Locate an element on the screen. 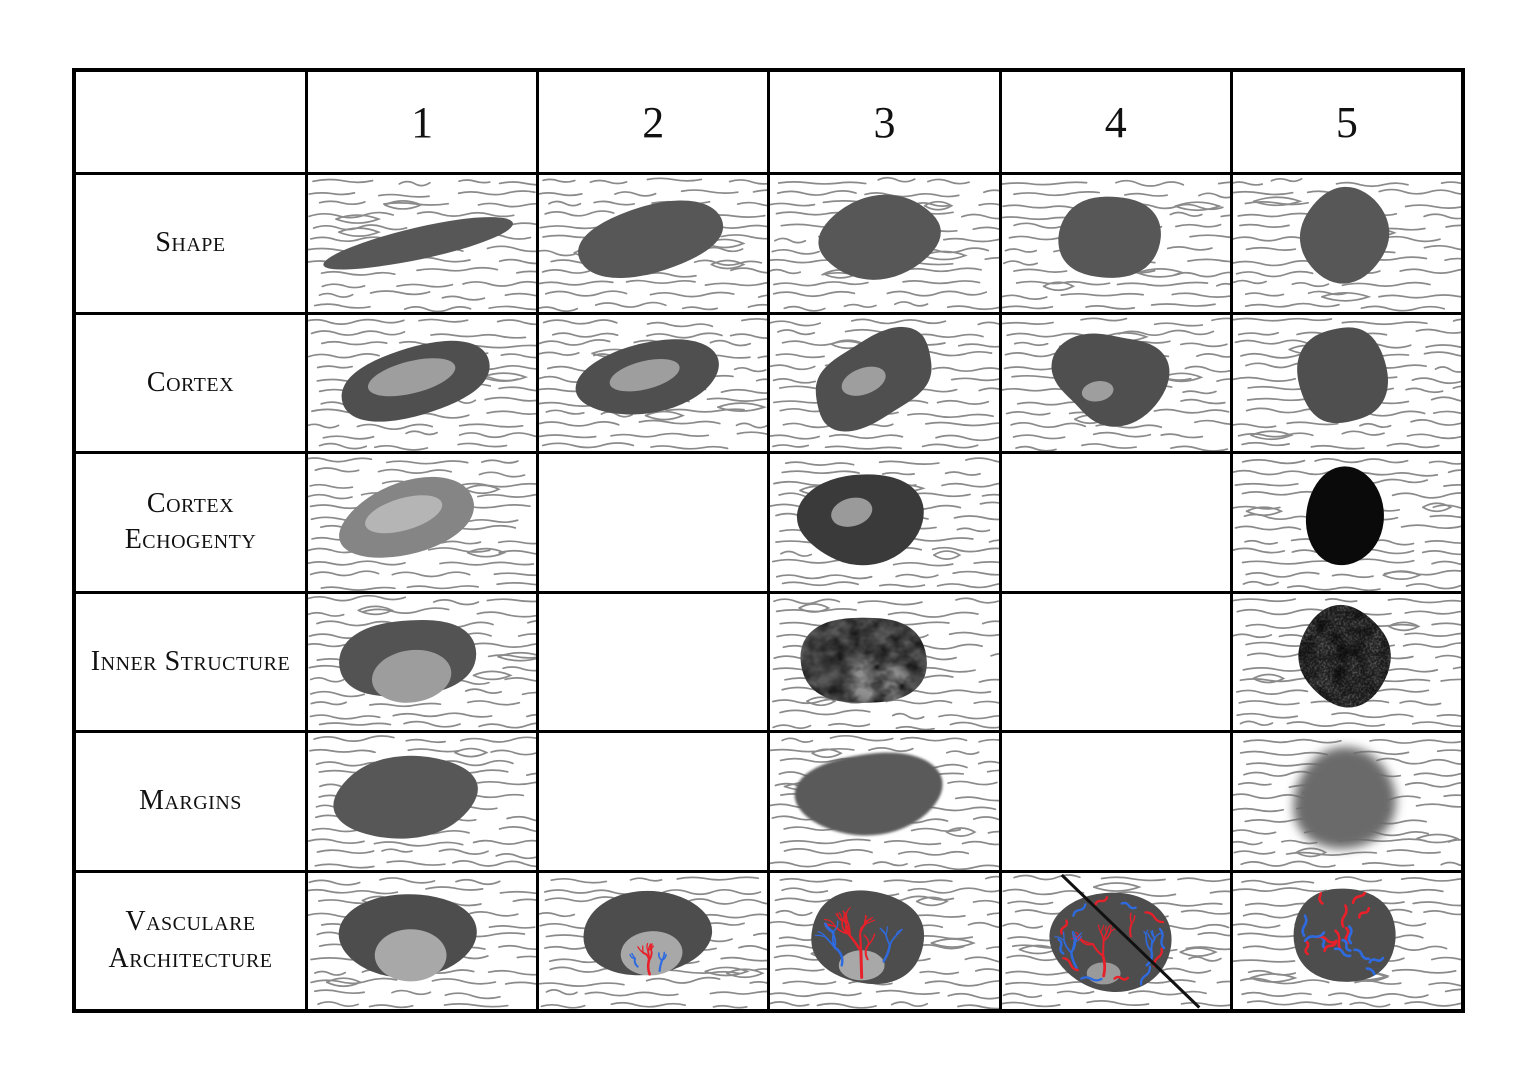 The width and height of the screenshot is (1536, 1086). column-header-label: 2 is located at coordinates (653, 122).